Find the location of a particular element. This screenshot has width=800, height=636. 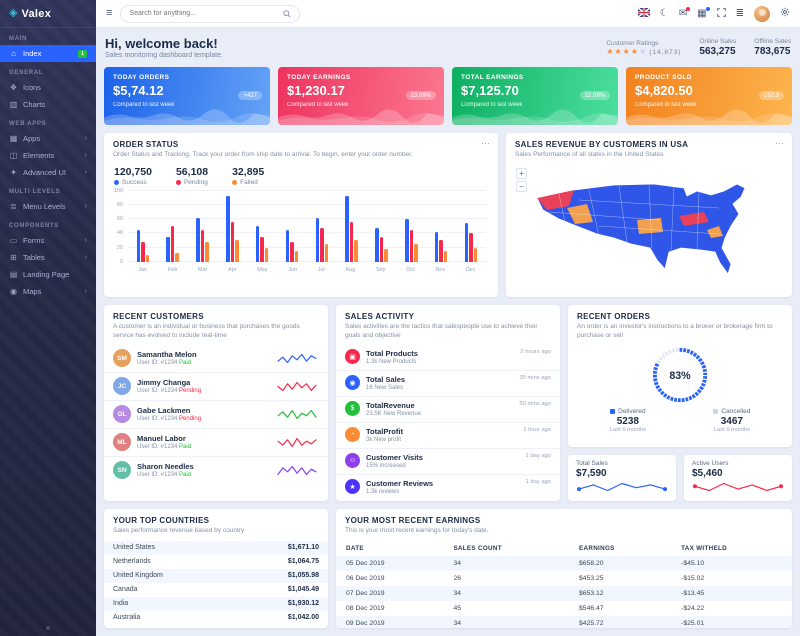

table-row: 08 Dec 2019 45 $546.47 -$24.22 is located at coordinates (525, 608).